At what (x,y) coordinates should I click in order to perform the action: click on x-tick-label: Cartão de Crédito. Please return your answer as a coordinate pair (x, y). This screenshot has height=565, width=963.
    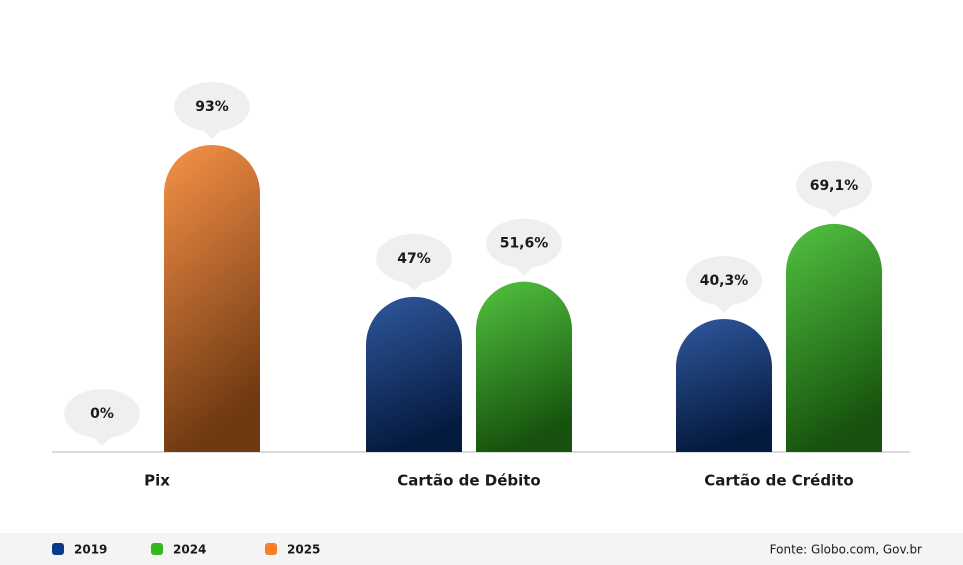
    Looking at the image, I should click on (778, 481).